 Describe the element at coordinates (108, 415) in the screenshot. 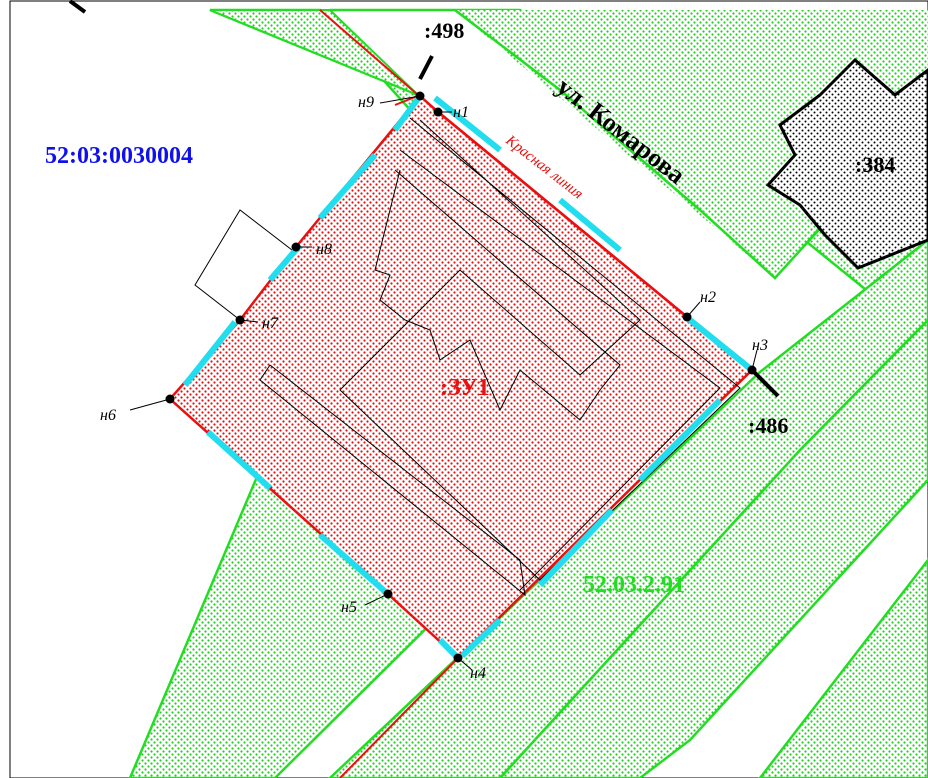

I see `point-label-n6: н6` at that location.